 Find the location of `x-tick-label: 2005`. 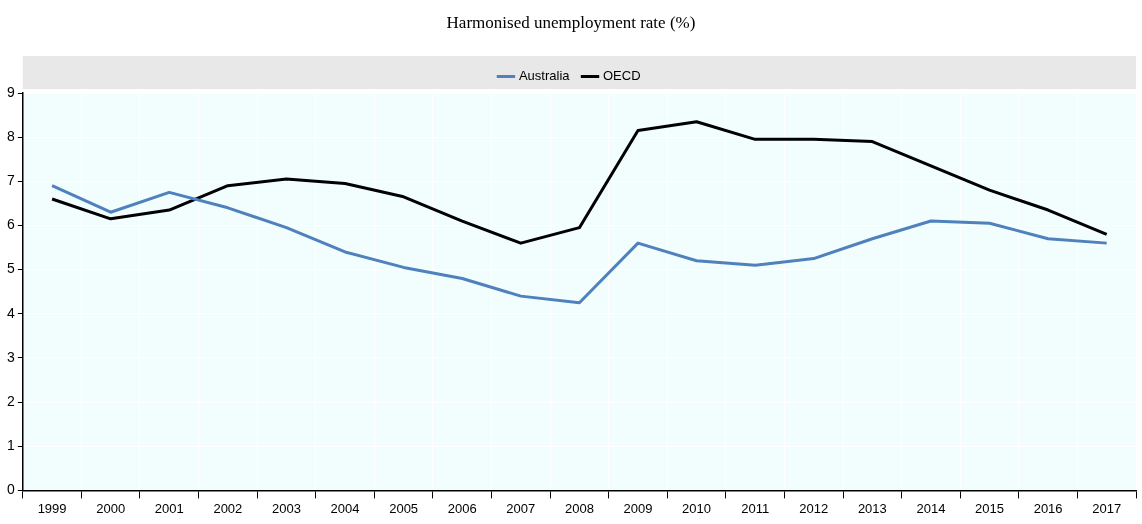

x-tick-label: 2005 is located at coordinates (404, 508).